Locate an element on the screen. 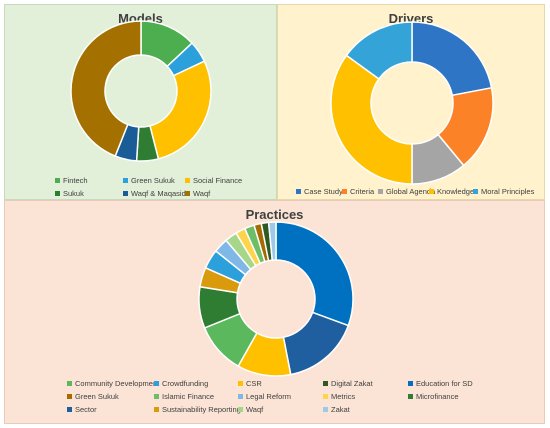  practices-donut-chart is located at coordinates (276, 299).